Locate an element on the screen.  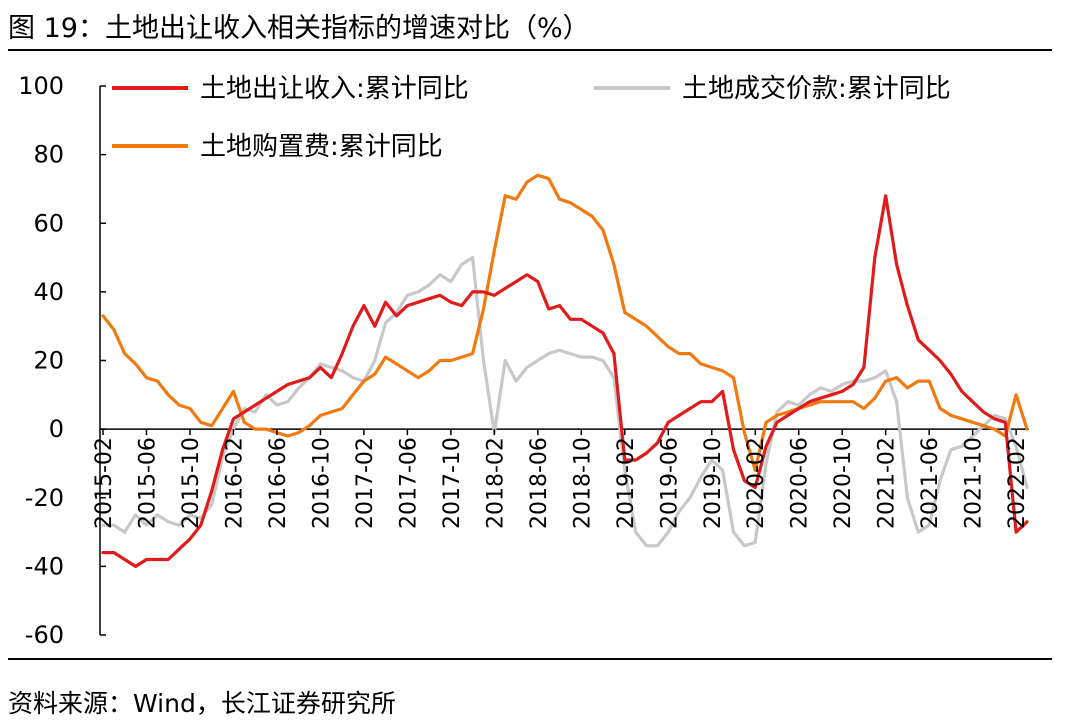
bottom-rule is located at coordinates (530, 659).